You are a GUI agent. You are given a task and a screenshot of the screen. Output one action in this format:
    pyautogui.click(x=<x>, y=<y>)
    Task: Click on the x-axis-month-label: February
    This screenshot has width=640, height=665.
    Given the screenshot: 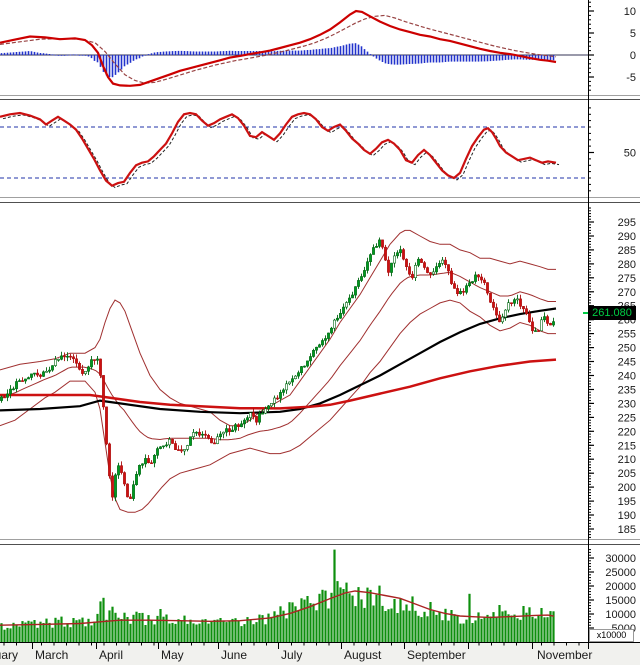 What is the action you would take?
    pyautogui.click(x=9, y=655)
    